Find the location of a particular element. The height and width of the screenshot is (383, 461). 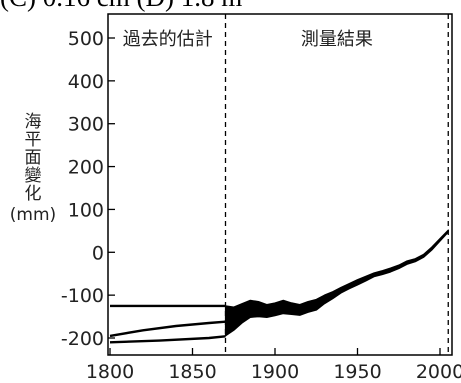

x-tick-label: 2000 is located at coordinates (438, 372).